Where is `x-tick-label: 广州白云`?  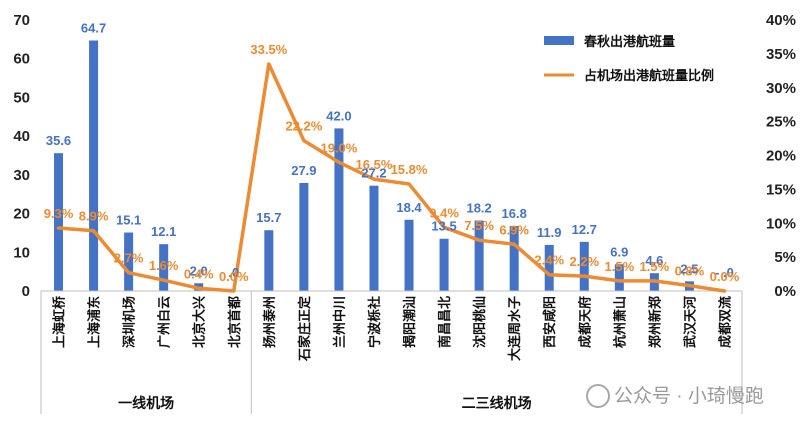
x-tick-label: 广州白云 is located at coordinates (164, 322).